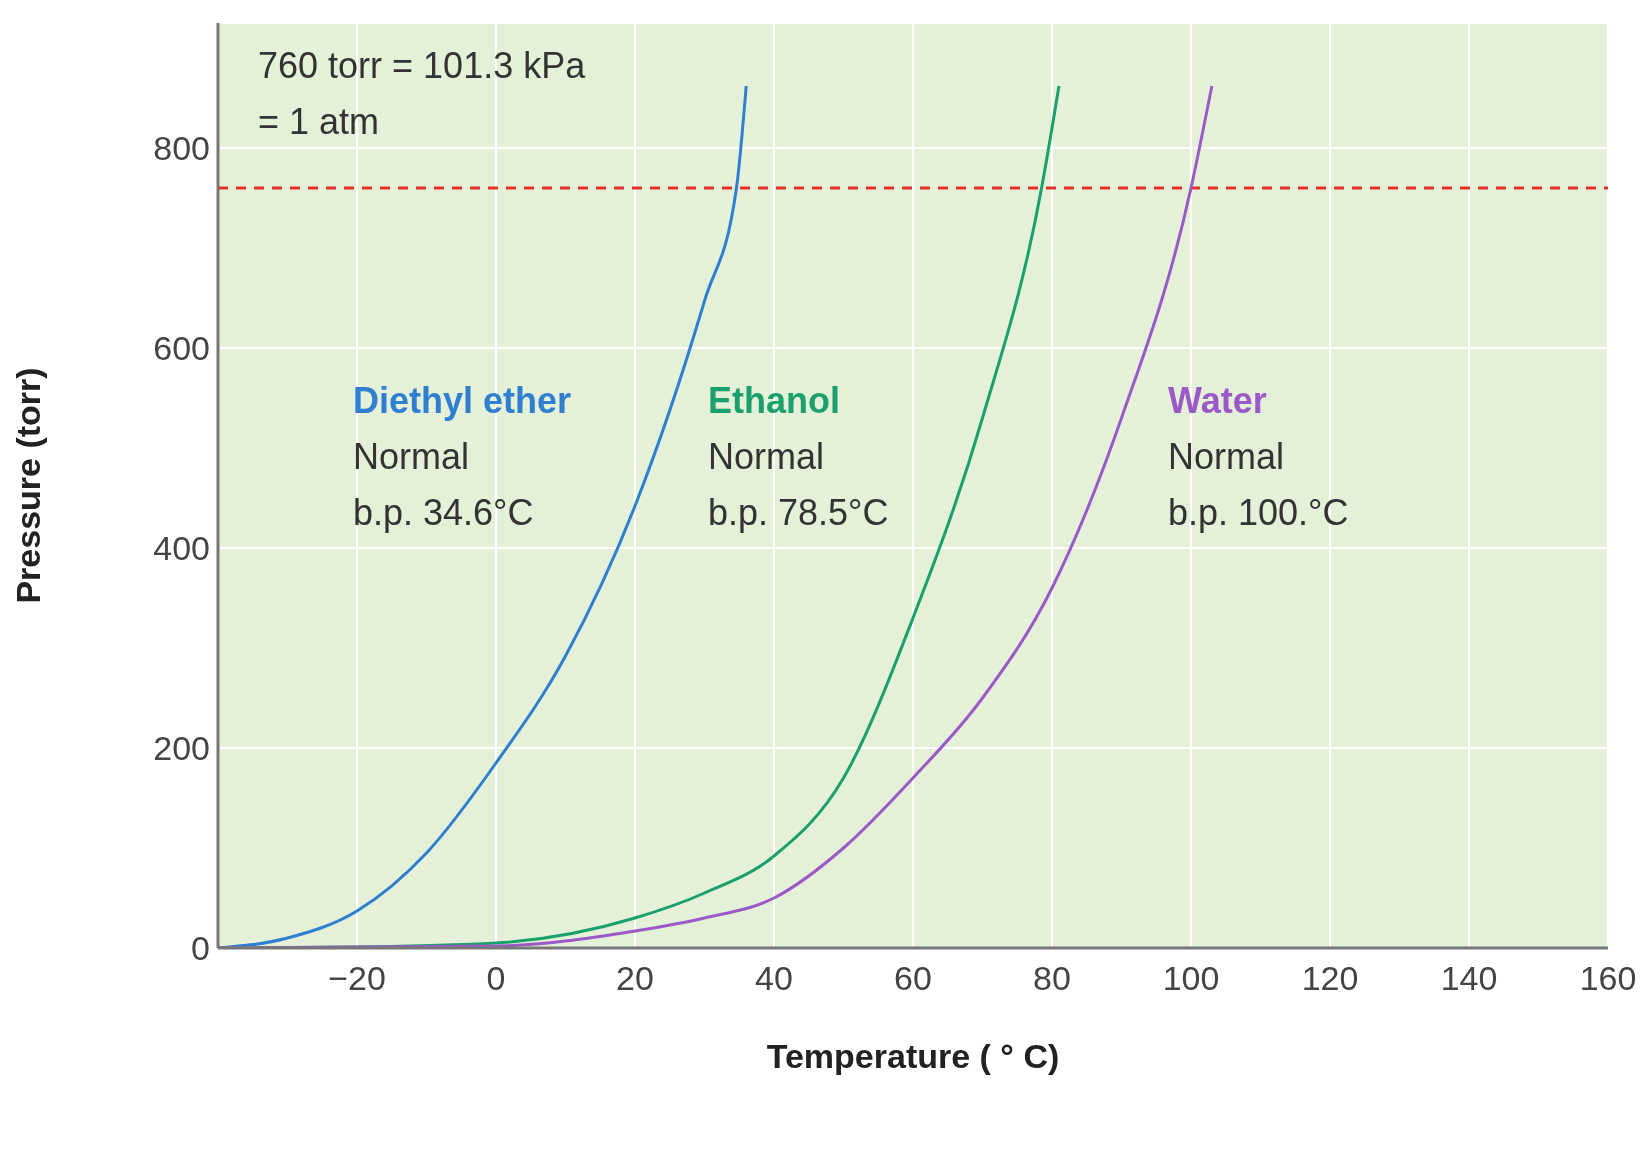  What do you see at coordinates (774, 401) in the screenshot?
I see `text: Ethanol` at bounding box center [774, 401].